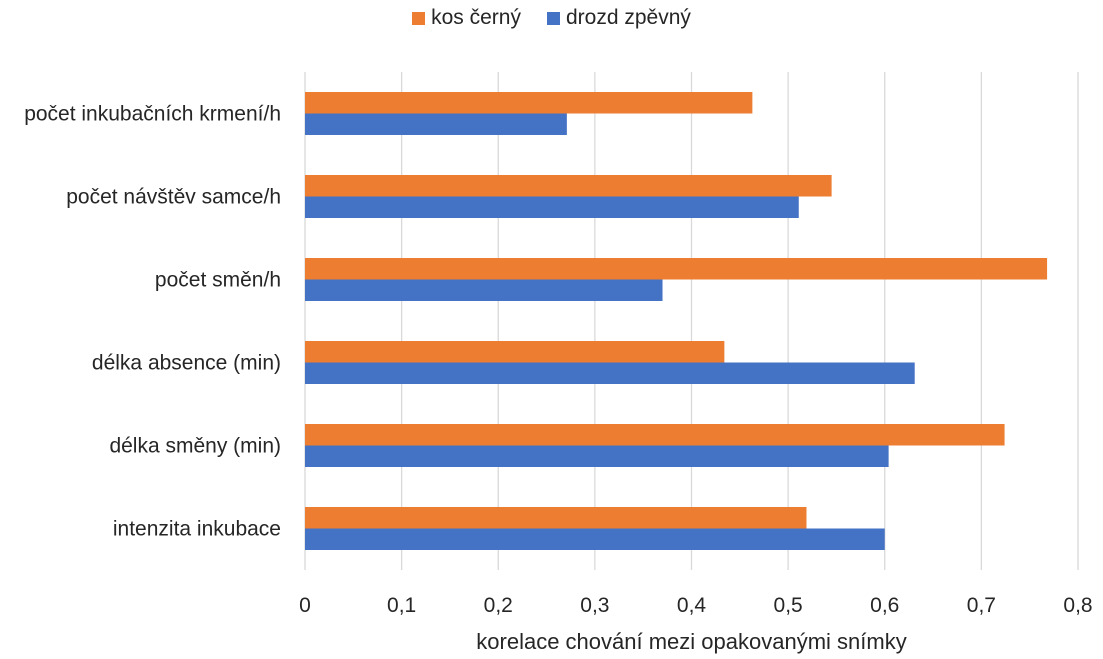  I want to click on x-tick-label-5: 0,5, so click(788, 605).